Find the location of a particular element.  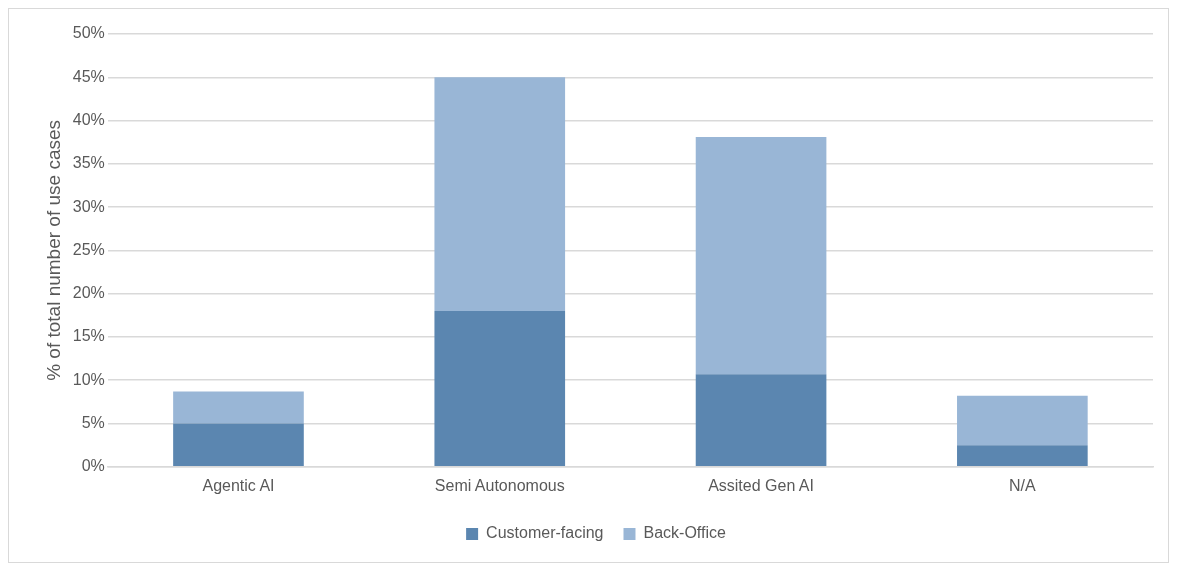

y-tick-label: 0% is located at coordinates (93, 466).